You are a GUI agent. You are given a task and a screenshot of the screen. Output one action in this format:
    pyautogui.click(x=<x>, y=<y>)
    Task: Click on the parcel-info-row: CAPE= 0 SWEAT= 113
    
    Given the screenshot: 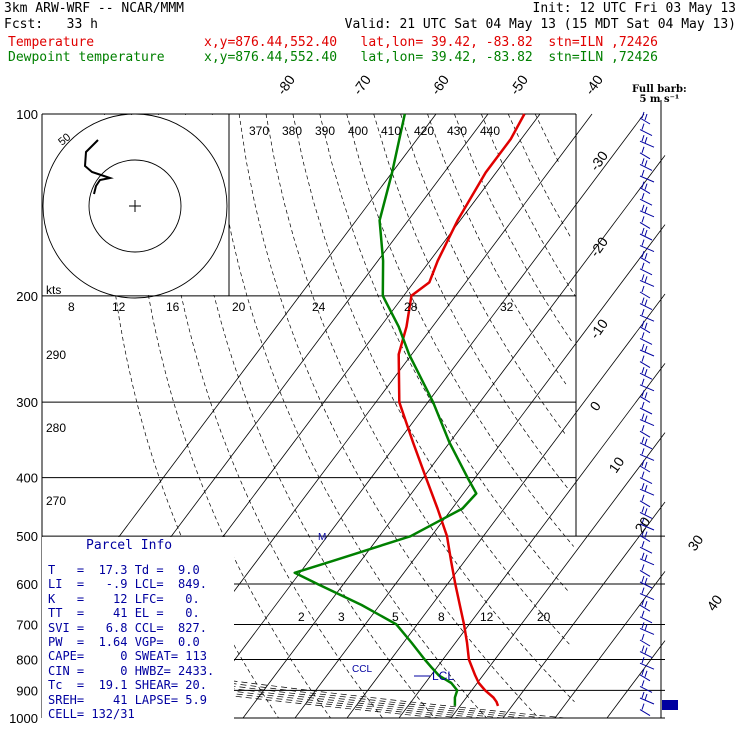 What is the action you would take?
    pyautogui.click(x=127, y=656)
    